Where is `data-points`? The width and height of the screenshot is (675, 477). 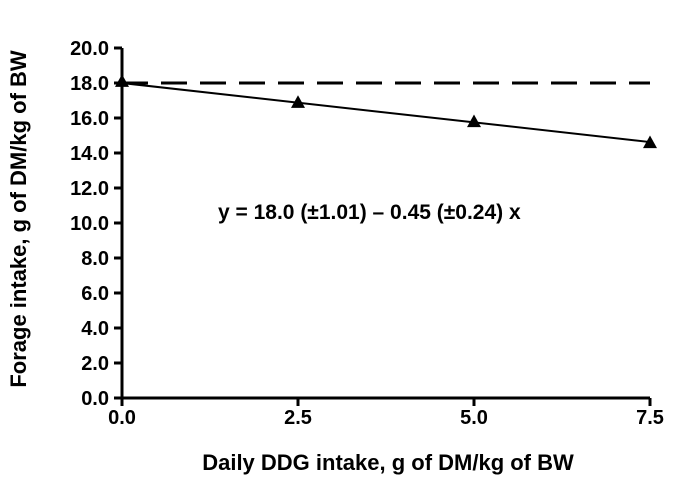
data-points is located at coordinates (386, 111).